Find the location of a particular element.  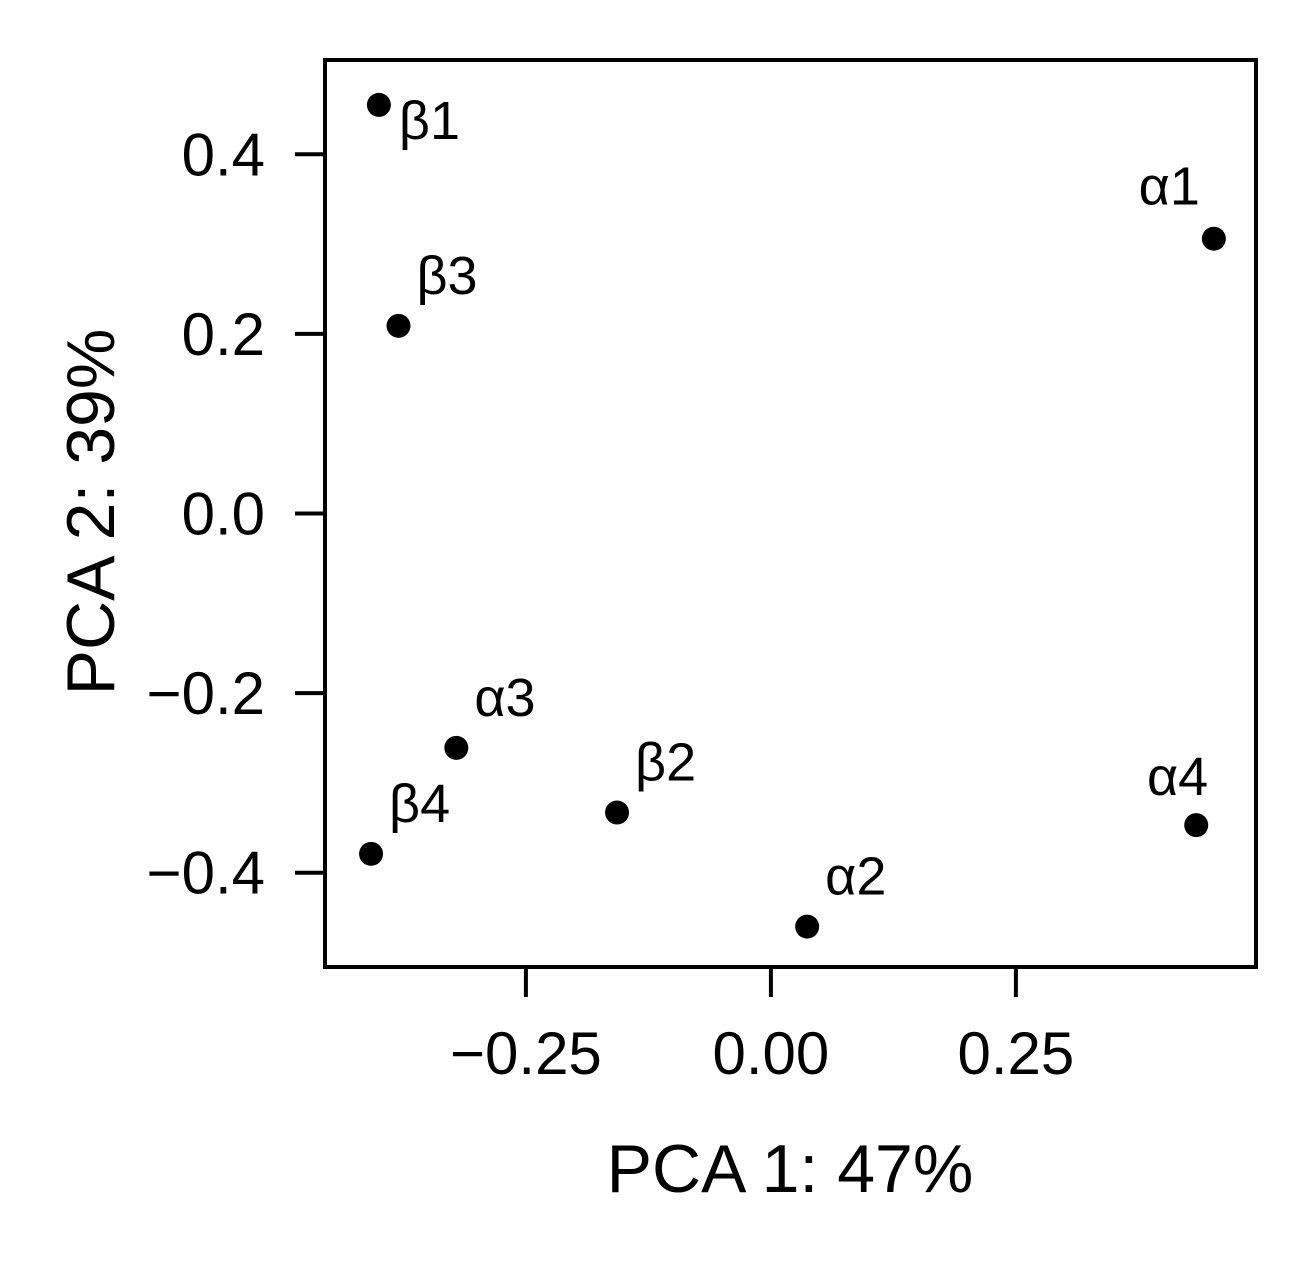

point-label: β3 is located at coordinates (447, 276).